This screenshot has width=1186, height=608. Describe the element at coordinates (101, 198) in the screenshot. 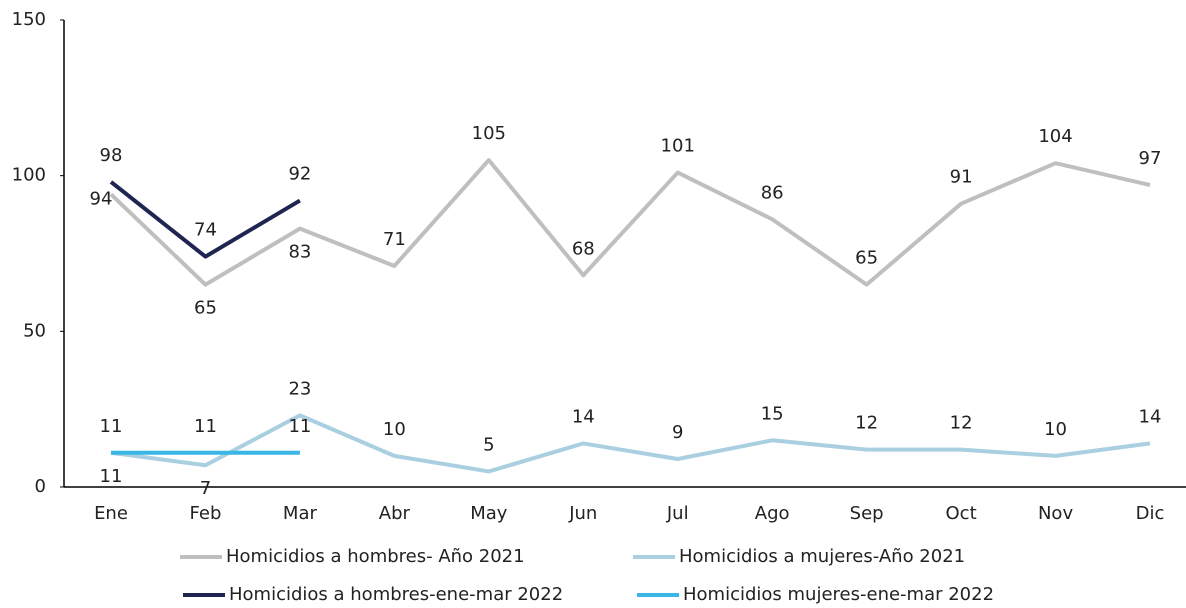

I see `data-label: 94` at that location.